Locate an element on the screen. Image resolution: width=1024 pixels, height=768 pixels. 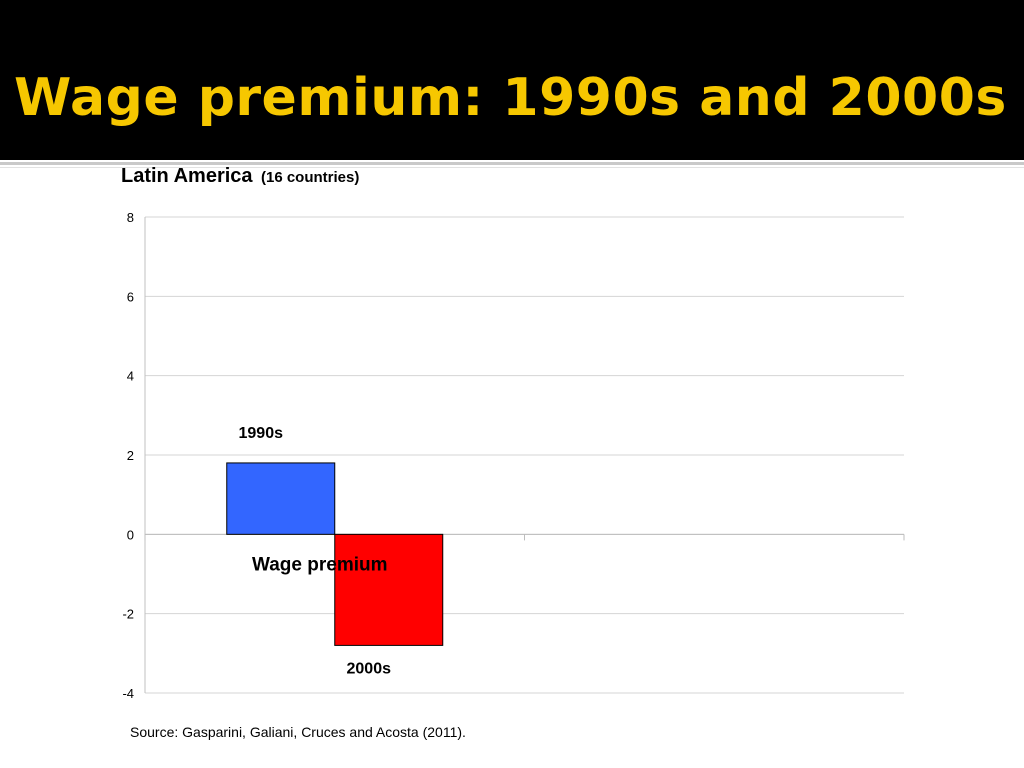
chart-subtitle: (16 countries) is located at coordinates (310, 177).